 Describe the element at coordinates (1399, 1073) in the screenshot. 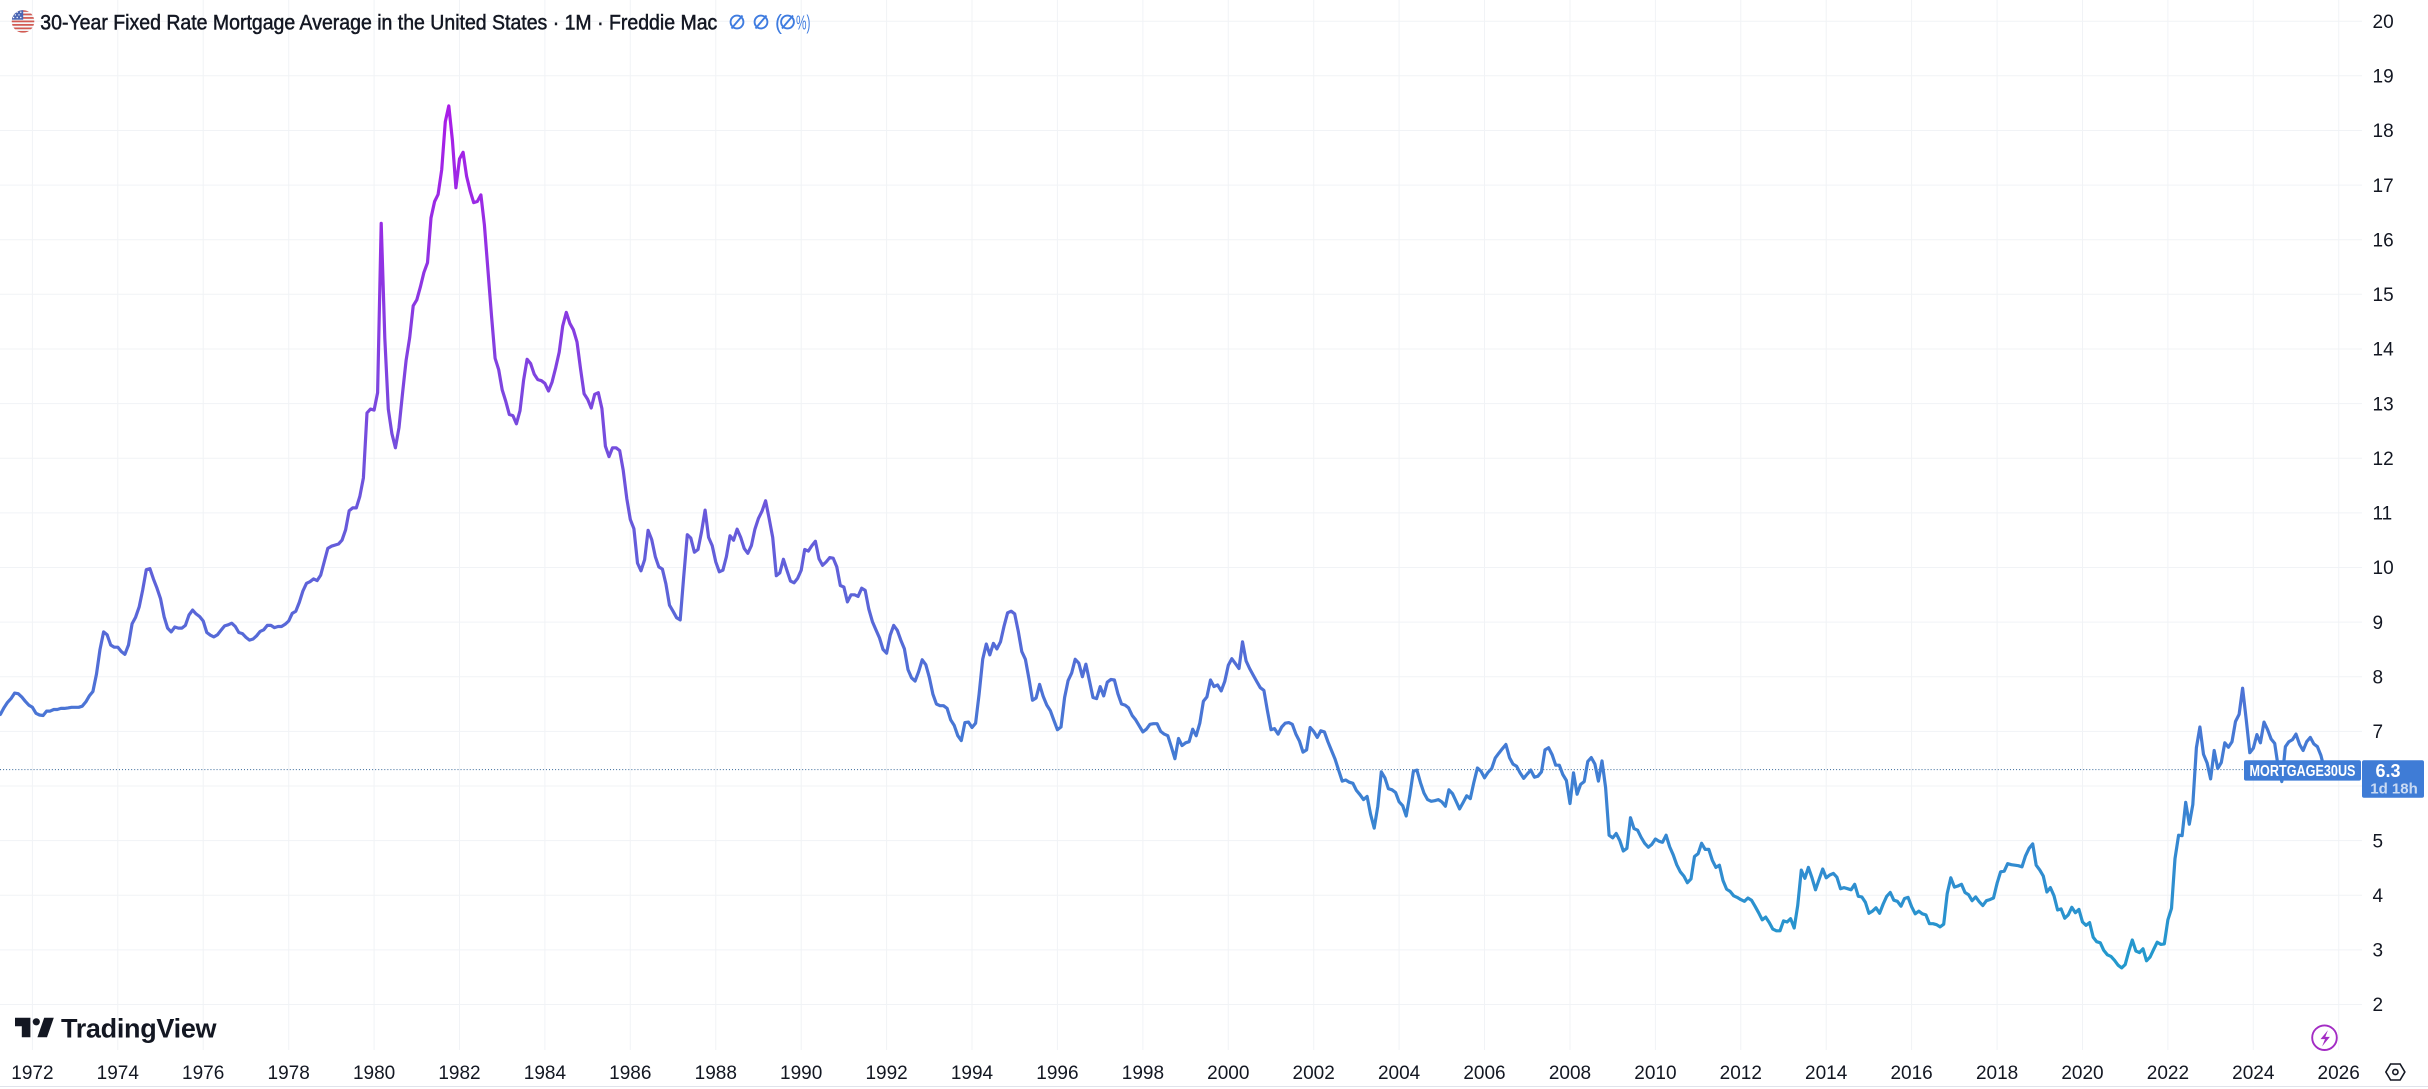

I see `svg-text: 2004` at that location.